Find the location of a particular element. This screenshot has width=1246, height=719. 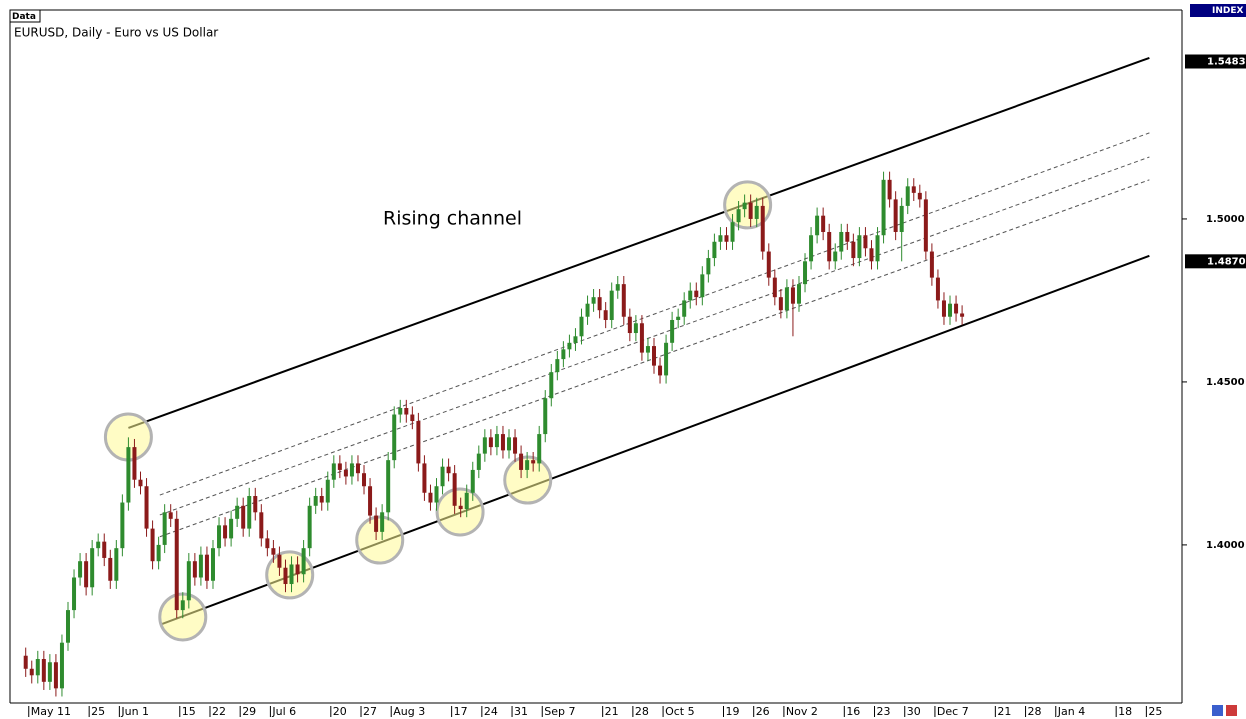

y-tick-label: 1.4000 is located at coordinates (1225, 545).